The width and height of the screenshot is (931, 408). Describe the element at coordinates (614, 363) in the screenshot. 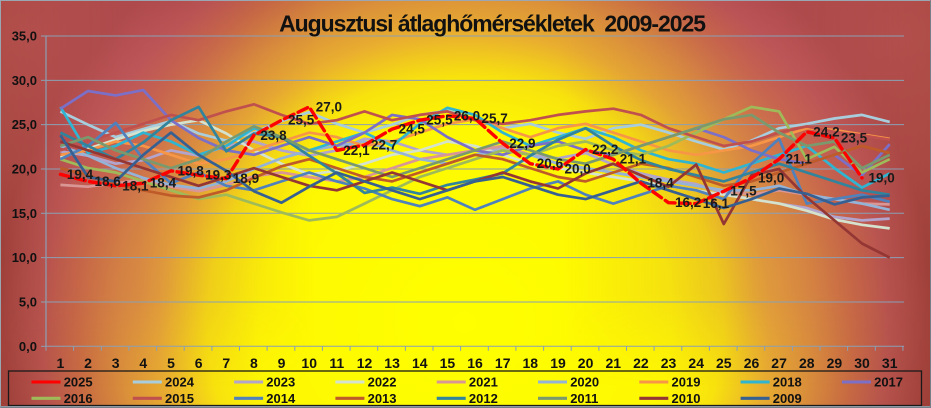

I see `svg-text: 21` at that location.